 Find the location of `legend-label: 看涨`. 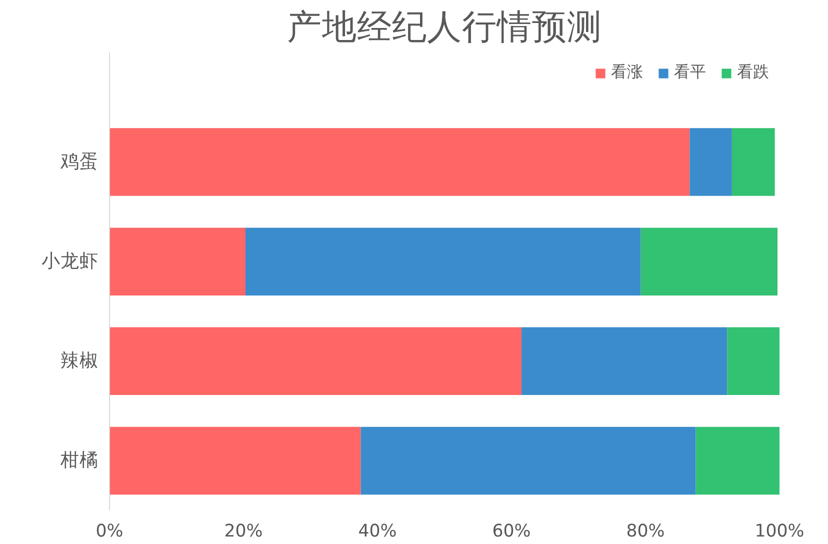

legend-label: 看涨 is located at coordinates (627, 72).